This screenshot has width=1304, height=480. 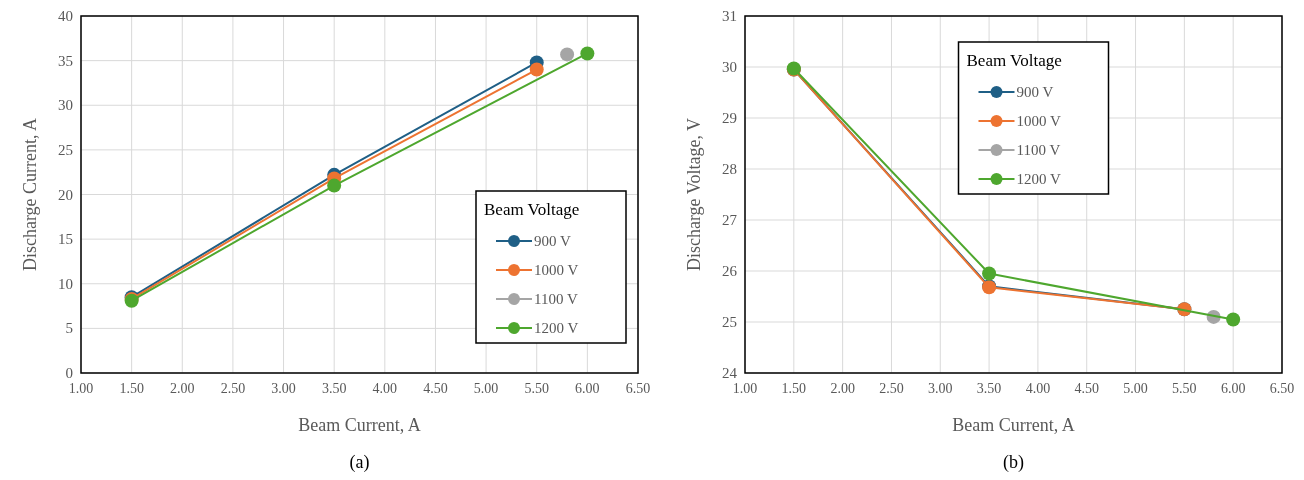 I want to click on y-tick-label: 28, so click(x=729, y=169).